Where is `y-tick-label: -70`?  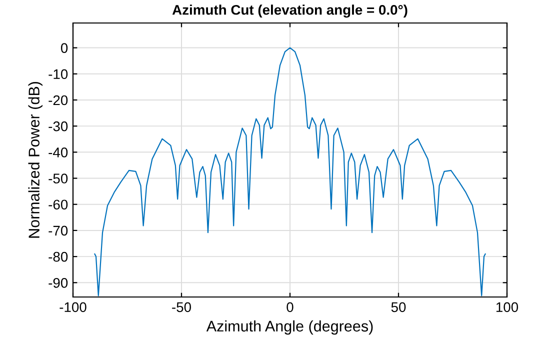 y-tick-label: -70 is located at coordinates (58, 231).